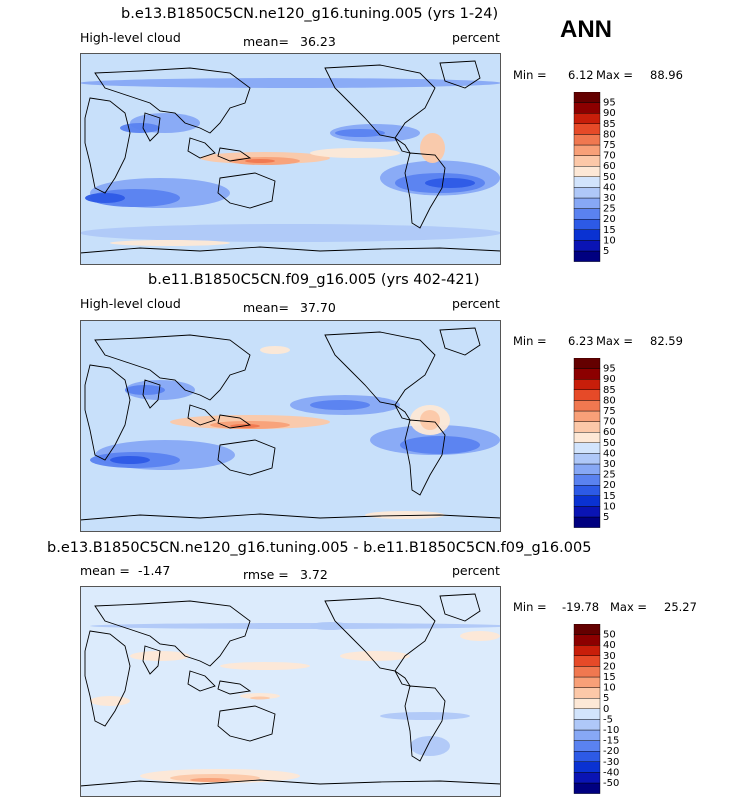 Image resolution: width=733 pixels, height=801 pixels. What do you see at coordinates (629, 607) in the screenshot?
I see `panel-3-max-label: Max =` at bounding box center [629, 607].